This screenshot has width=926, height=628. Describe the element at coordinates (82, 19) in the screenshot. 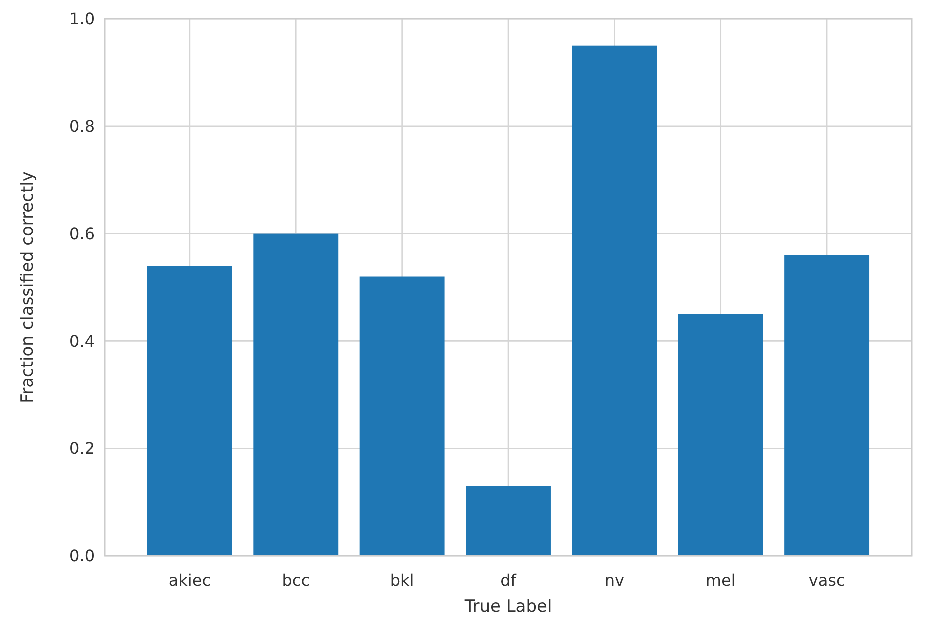

I see `y-tick-label: 1.0` at that location.